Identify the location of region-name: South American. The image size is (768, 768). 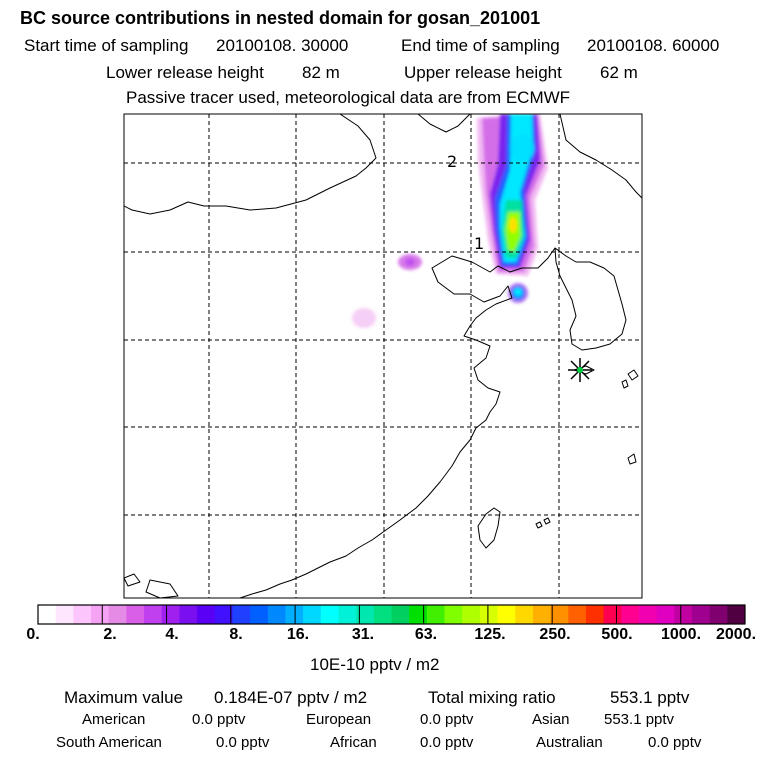
(109, 742).